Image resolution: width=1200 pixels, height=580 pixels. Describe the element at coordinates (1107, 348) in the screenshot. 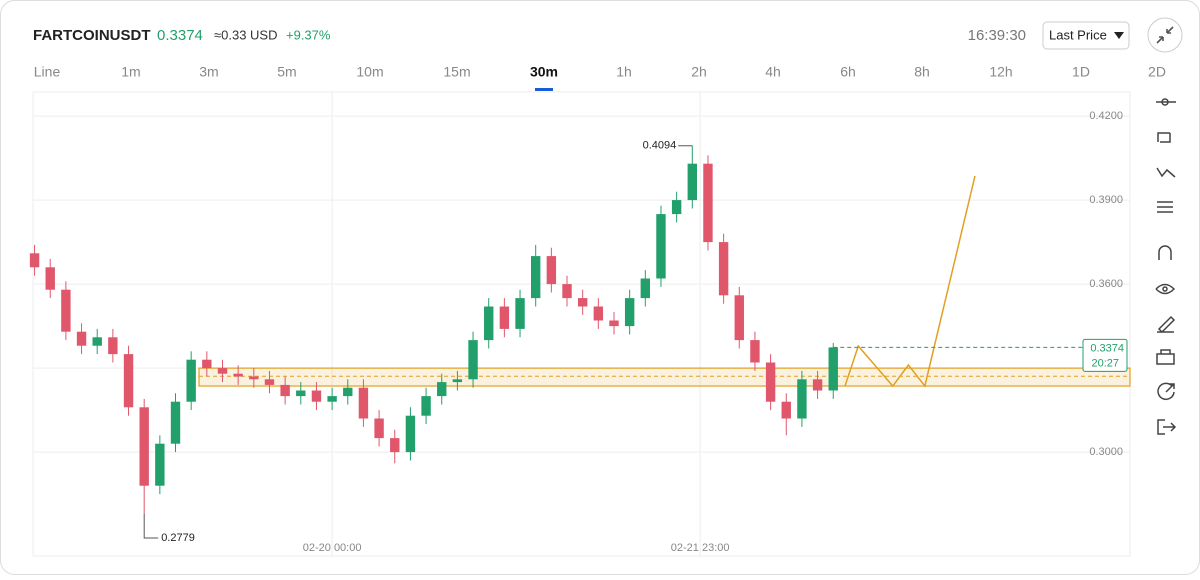

I see `last-price-label: 0.3374` at that location.